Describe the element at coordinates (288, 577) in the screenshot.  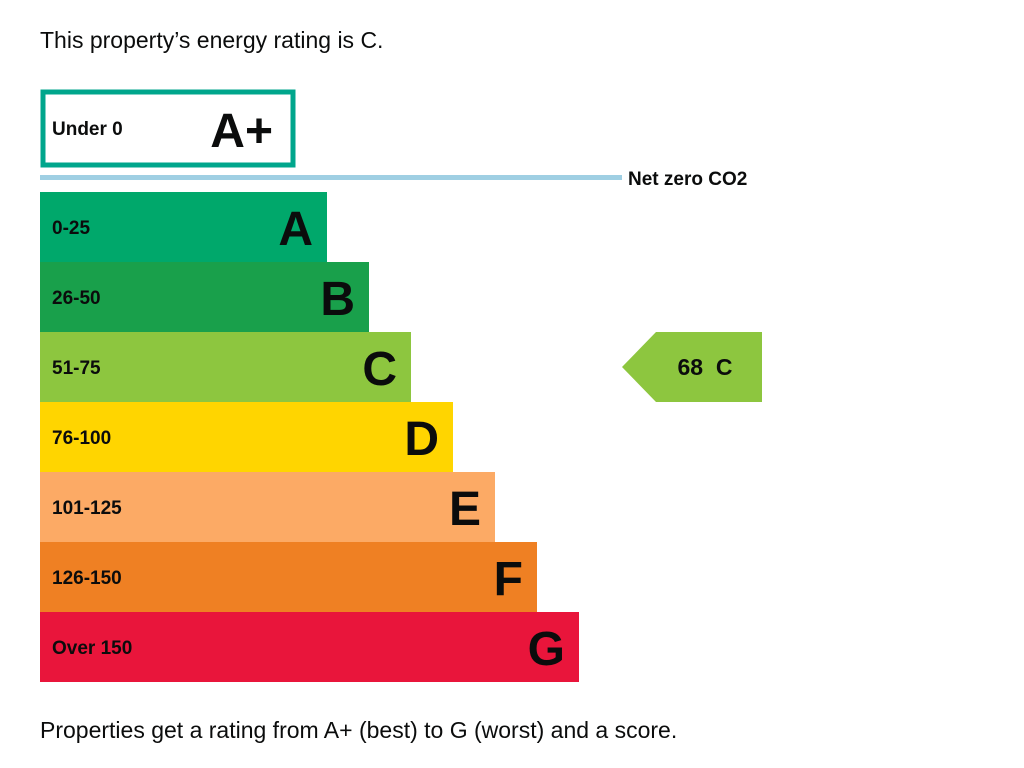
I see `band-f-bar` at that location.